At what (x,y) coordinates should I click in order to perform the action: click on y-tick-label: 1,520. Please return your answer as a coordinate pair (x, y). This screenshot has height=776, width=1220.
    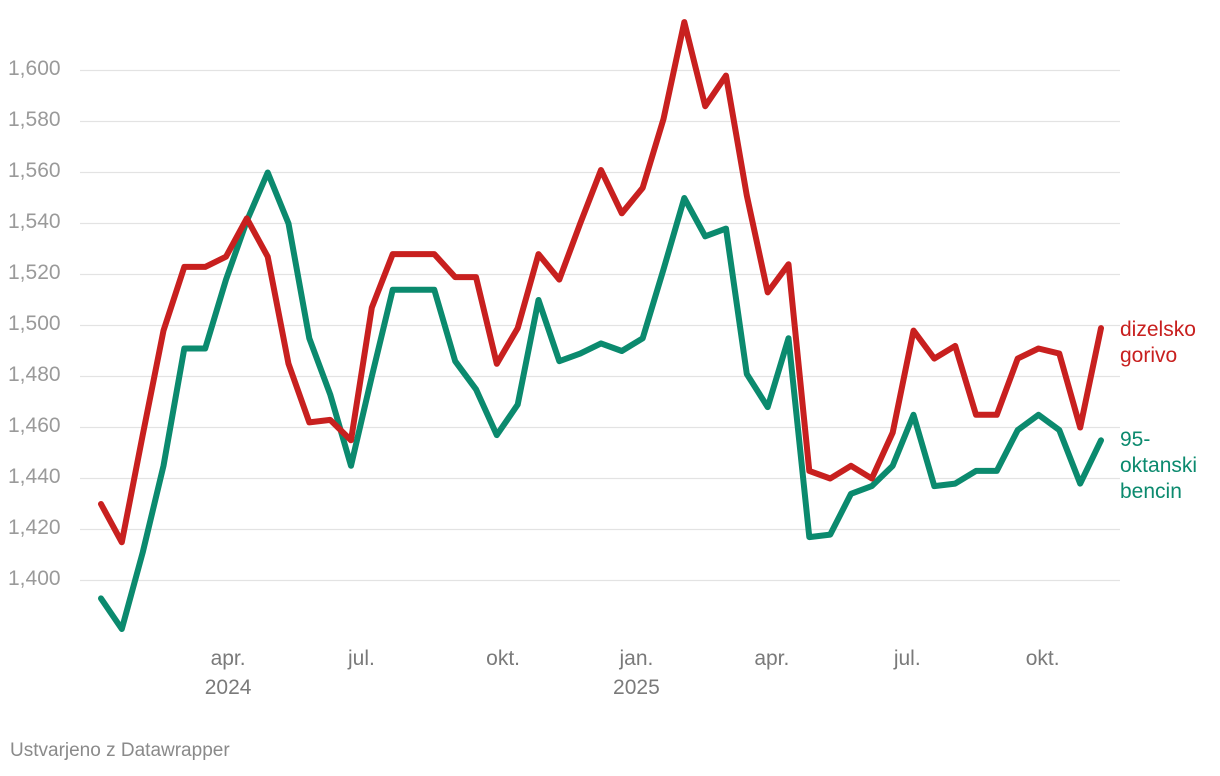
    Looking at the image, I should click on (34, 272).